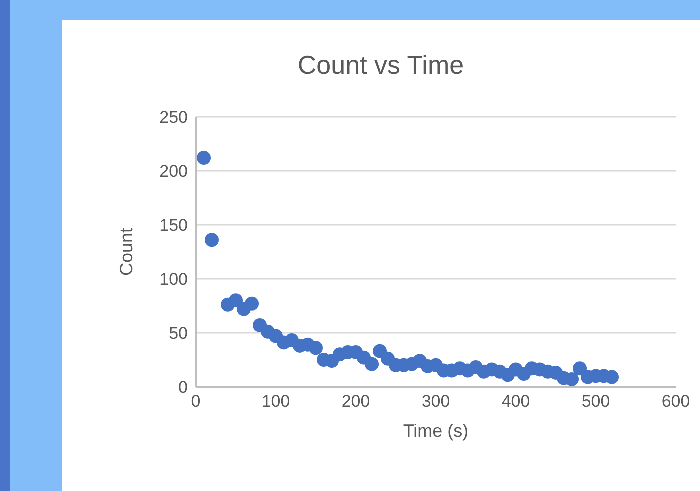 This screenshot has height=491, width=700. What do you see at coordinates (356, 402) in the screenshot?
I see `x-tick-label: 200` at bounding box center [356, 402].